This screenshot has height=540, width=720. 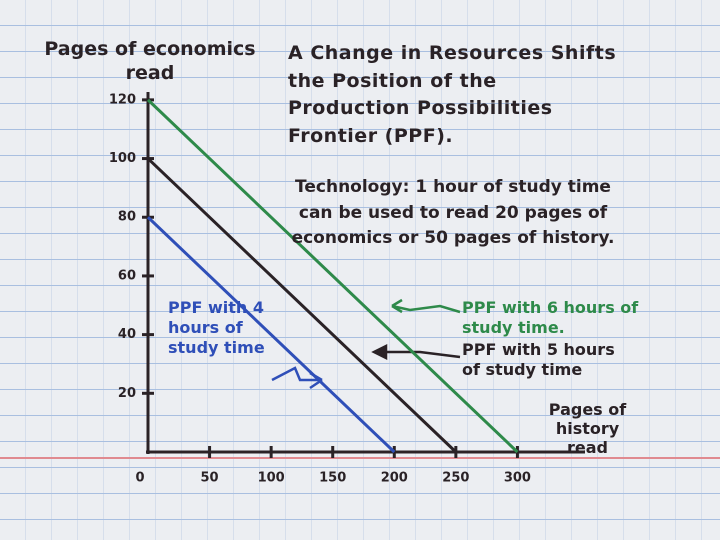 What do you see at coordinates (394, 478) in the screenshot?
I see `x-tick-label: 200` at bounding box center [394, 478].